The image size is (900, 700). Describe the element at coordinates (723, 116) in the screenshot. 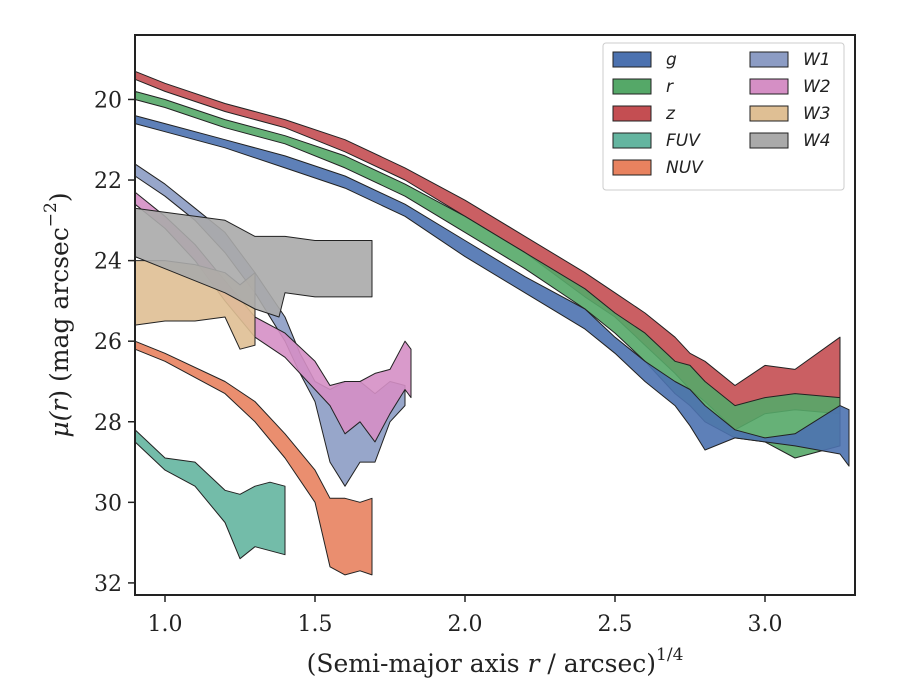

I see `legend: grz FUV NUV W1 W2 W3 W4` at that location.